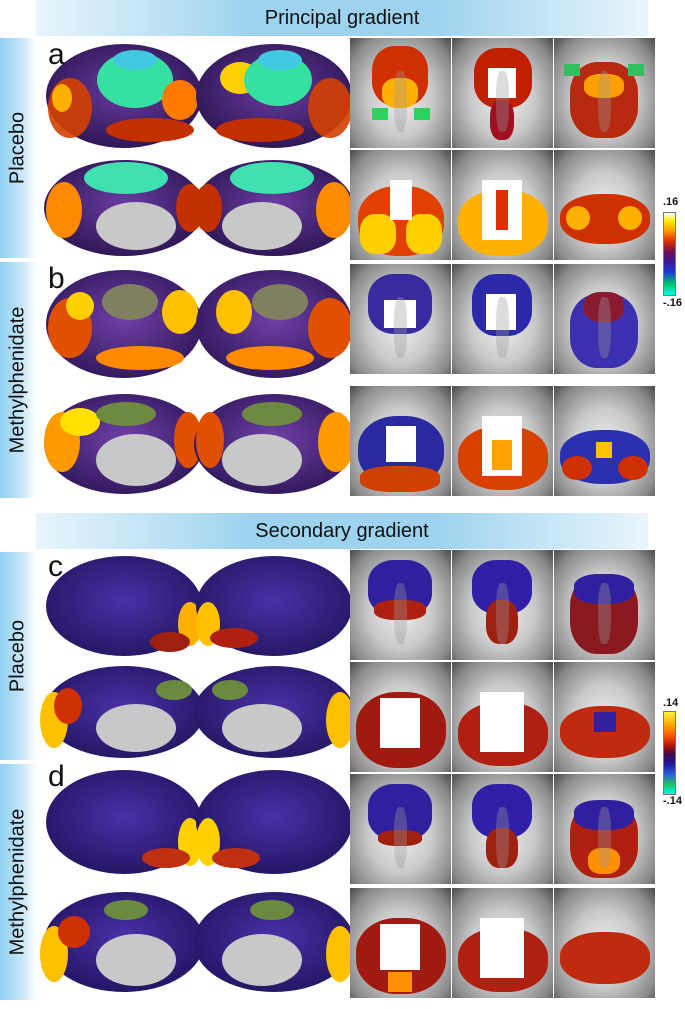  Describe the element at coordinates (669, 753) in the screenshot. I see `colorbar-secondary` at that location.